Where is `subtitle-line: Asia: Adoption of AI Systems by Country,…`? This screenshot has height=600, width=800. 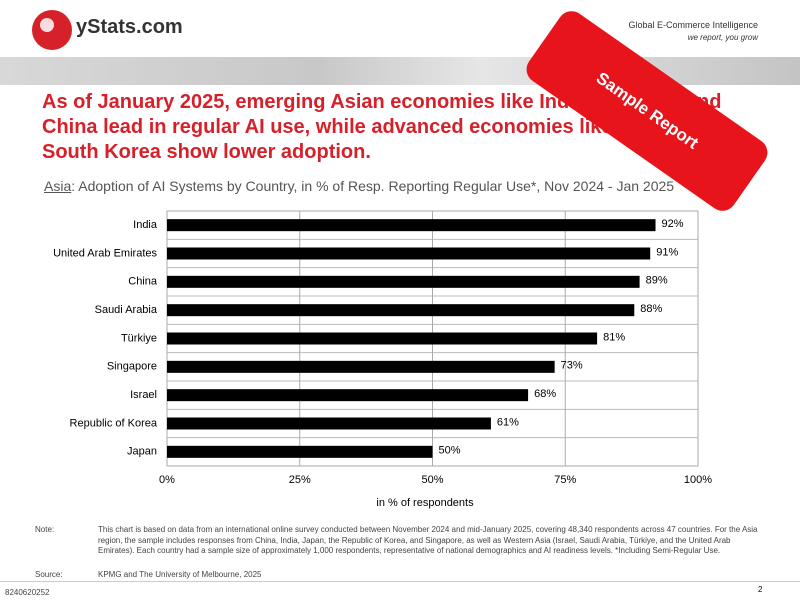 subtitle-line: Asia: Adoption of AI Systems by Country,… is located at coordinates (359, 186).